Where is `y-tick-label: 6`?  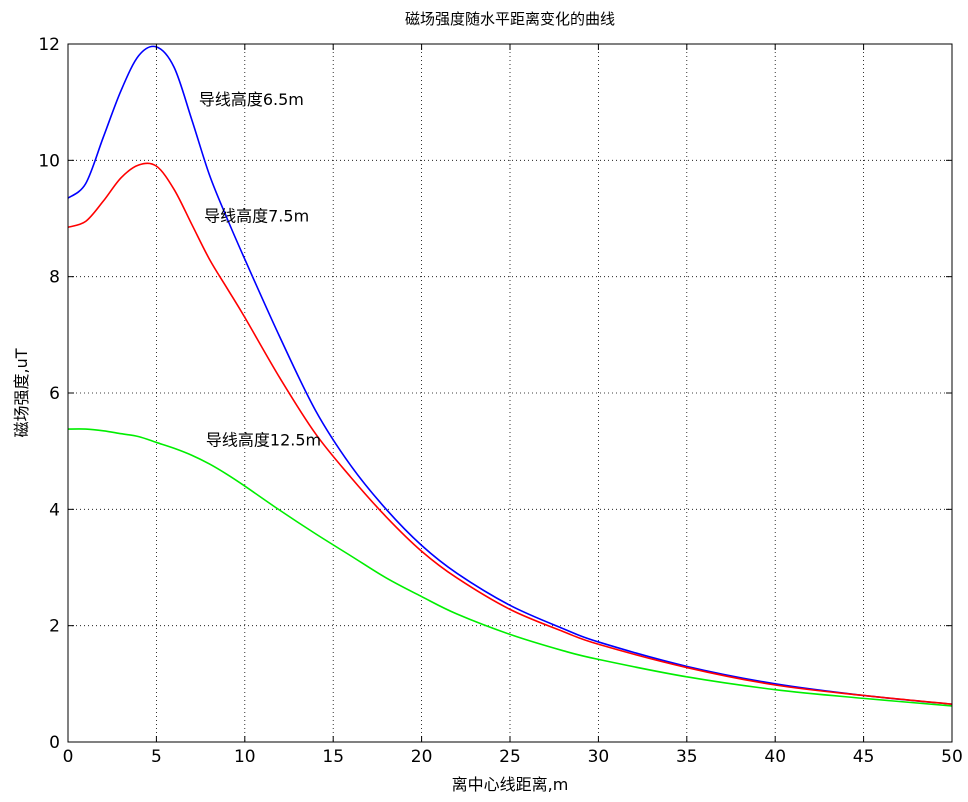
y-tick-label: 6 is located at coordinates (54, 394).